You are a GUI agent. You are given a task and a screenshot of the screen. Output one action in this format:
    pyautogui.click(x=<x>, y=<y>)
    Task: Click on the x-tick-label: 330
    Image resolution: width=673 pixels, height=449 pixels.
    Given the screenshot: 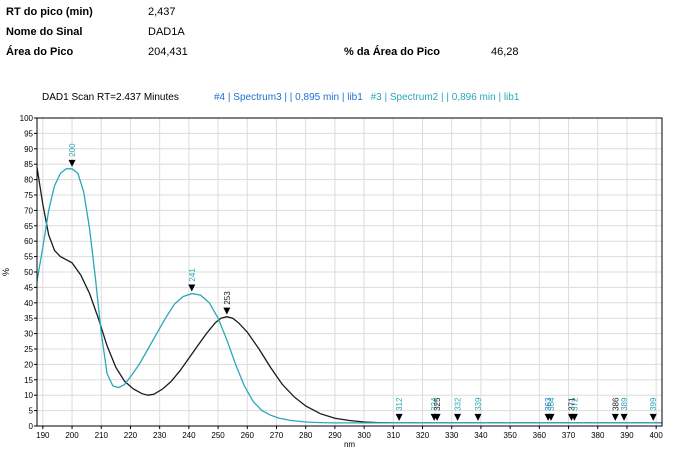 What is the action you would take?
    pyautogui.click(x=452, y=435)
    